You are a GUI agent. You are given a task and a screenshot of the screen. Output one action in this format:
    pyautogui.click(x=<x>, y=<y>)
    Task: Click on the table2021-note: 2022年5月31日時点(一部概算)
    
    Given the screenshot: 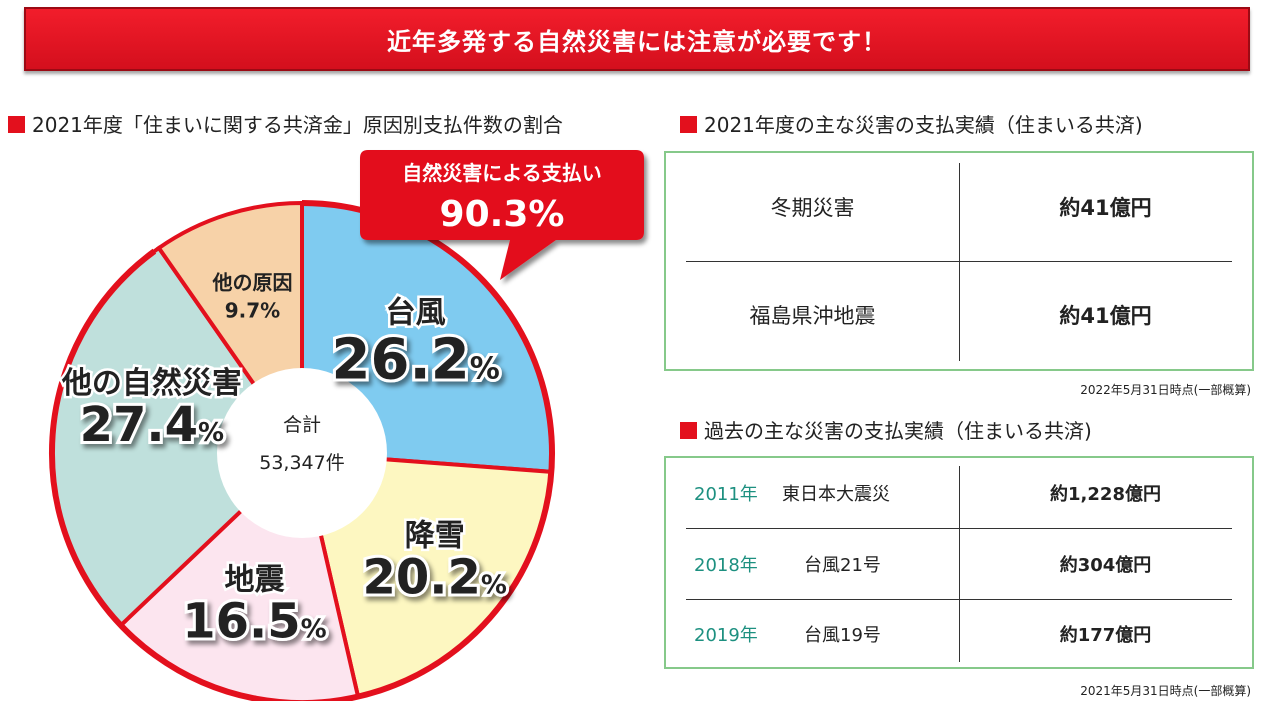 What is the action you would take?
    pyautogui.click(x=1165, y=390)
    